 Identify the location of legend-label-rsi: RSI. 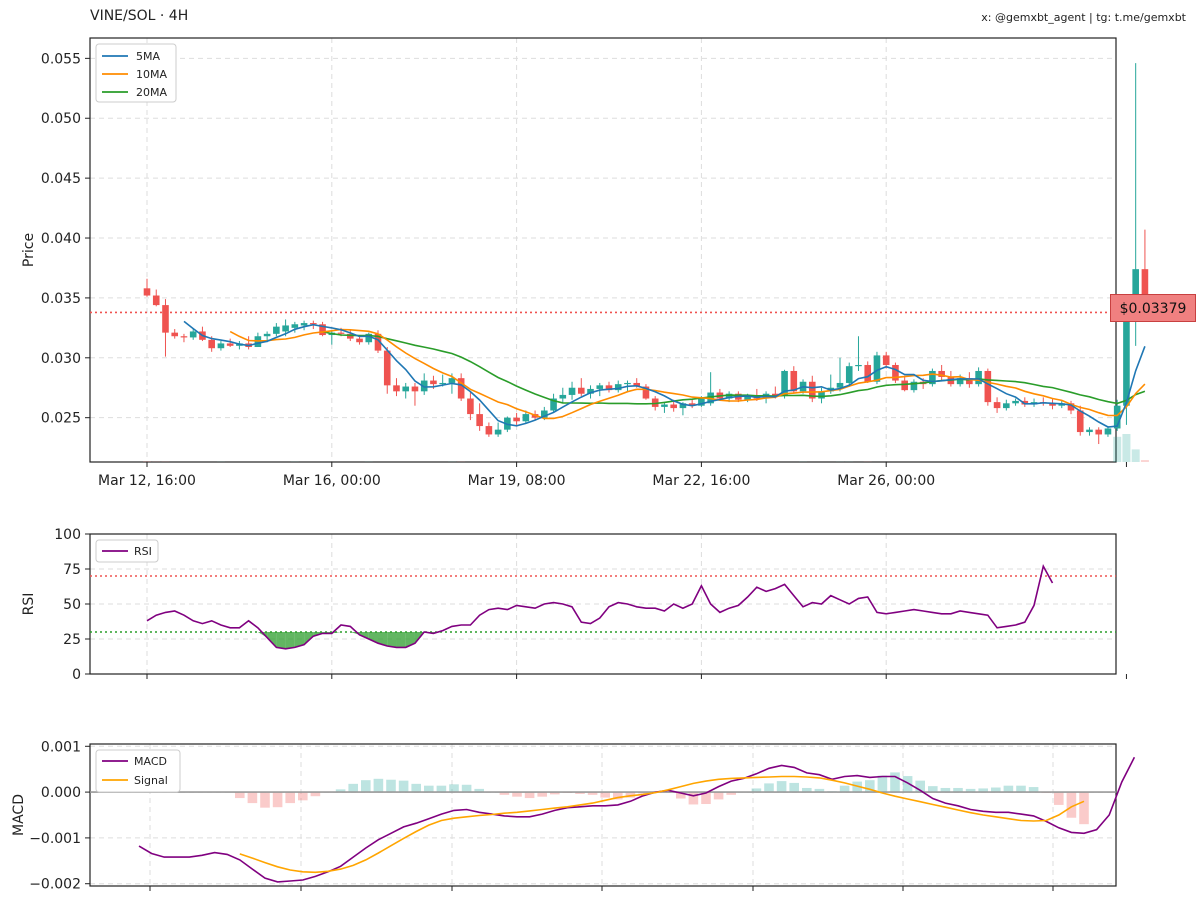
(143, 551).